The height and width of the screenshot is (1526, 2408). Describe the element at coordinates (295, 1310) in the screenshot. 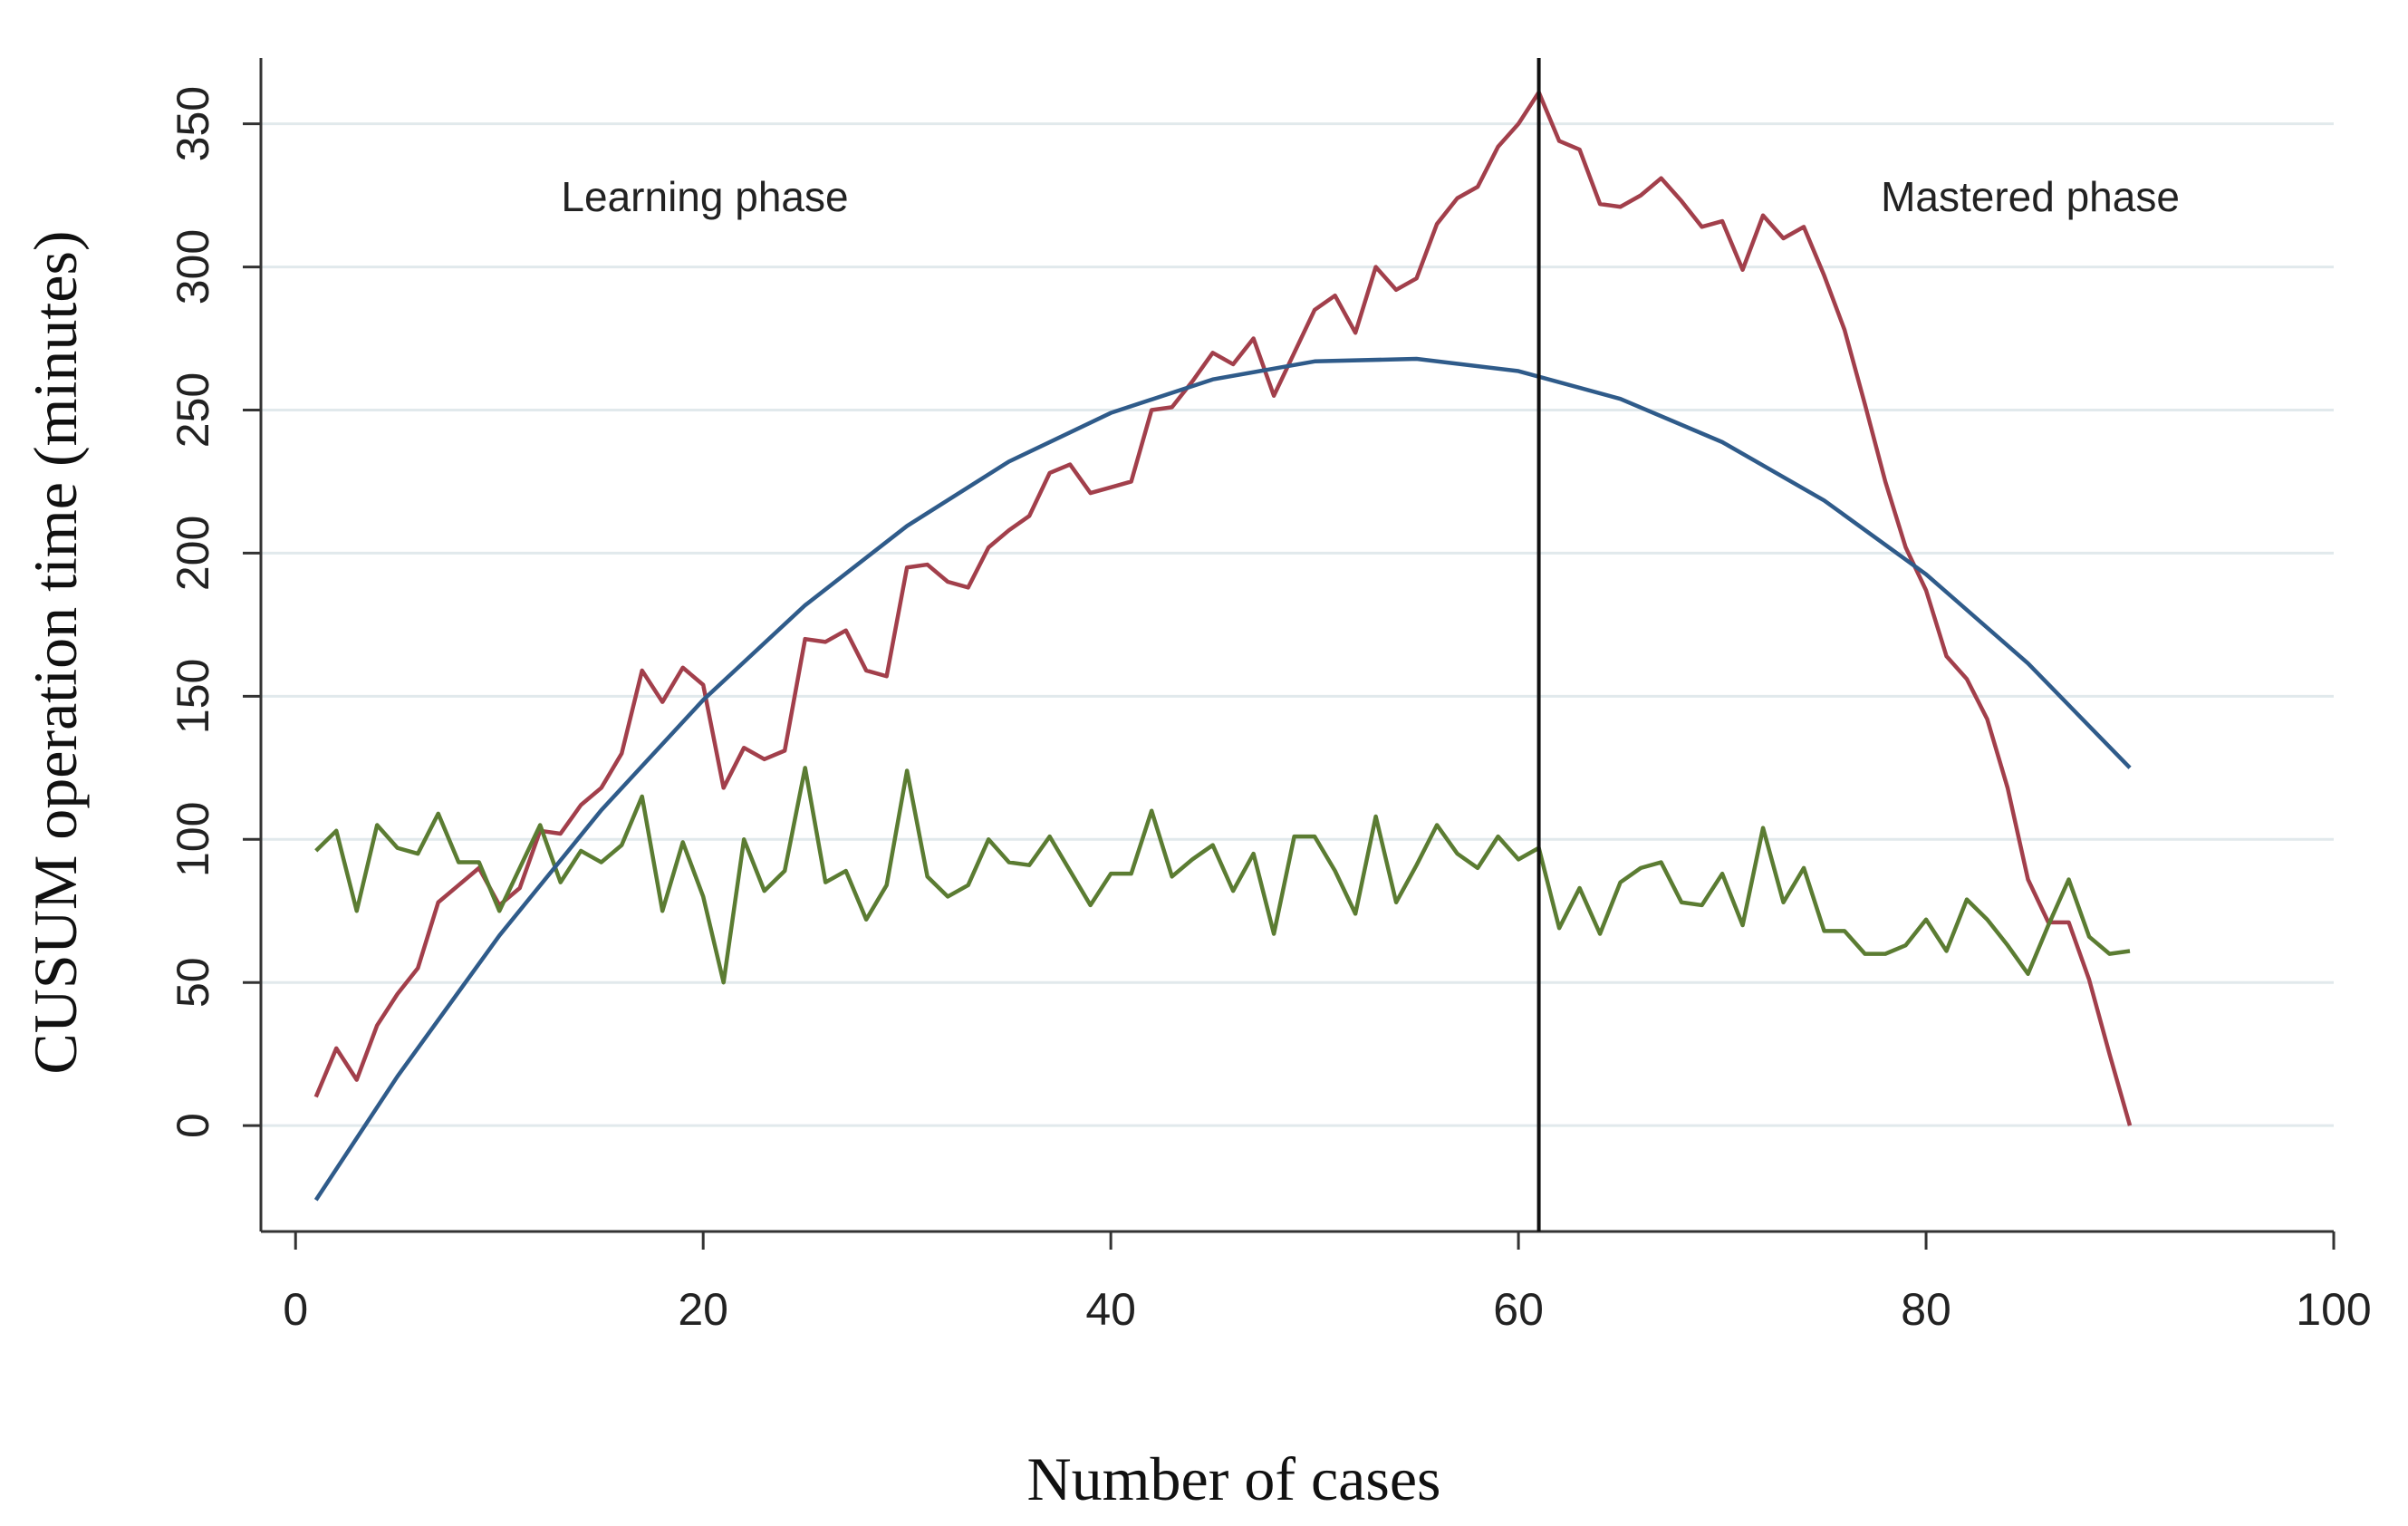

I see `x-tick-label: 0` at that location.